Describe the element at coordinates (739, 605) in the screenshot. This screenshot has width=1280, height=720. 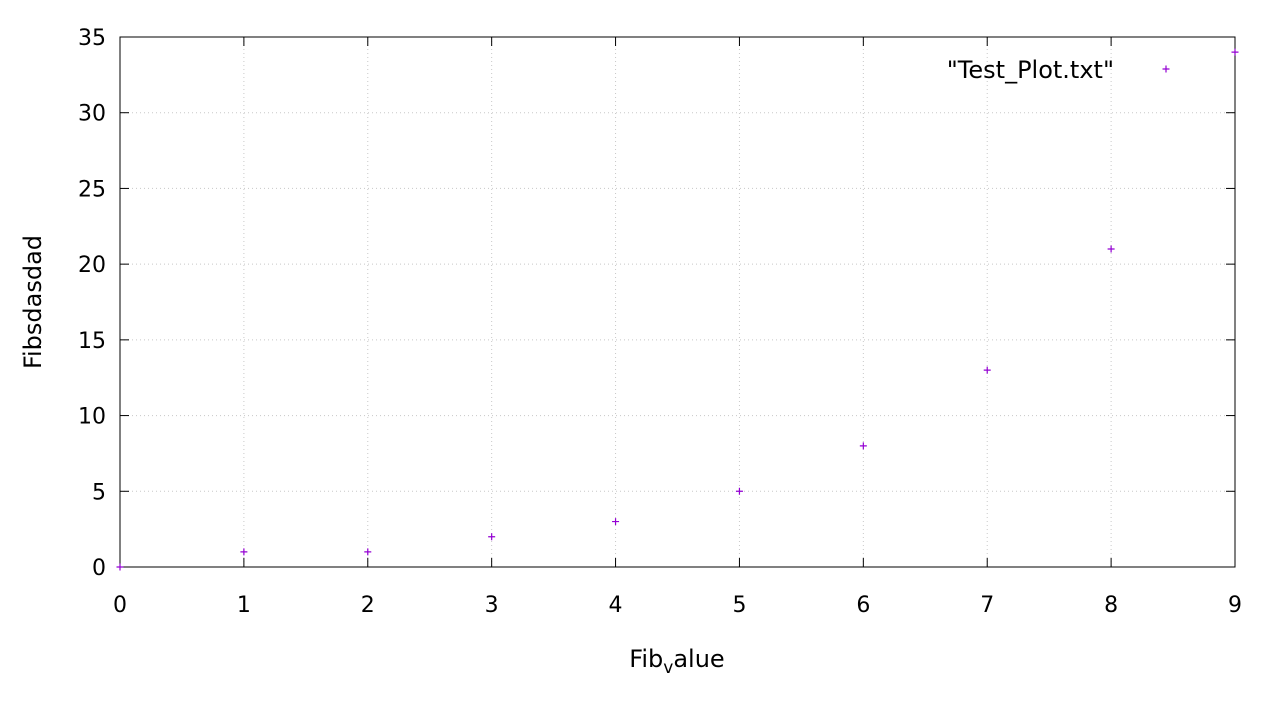
I see `x-tick-label: 5` at that location.